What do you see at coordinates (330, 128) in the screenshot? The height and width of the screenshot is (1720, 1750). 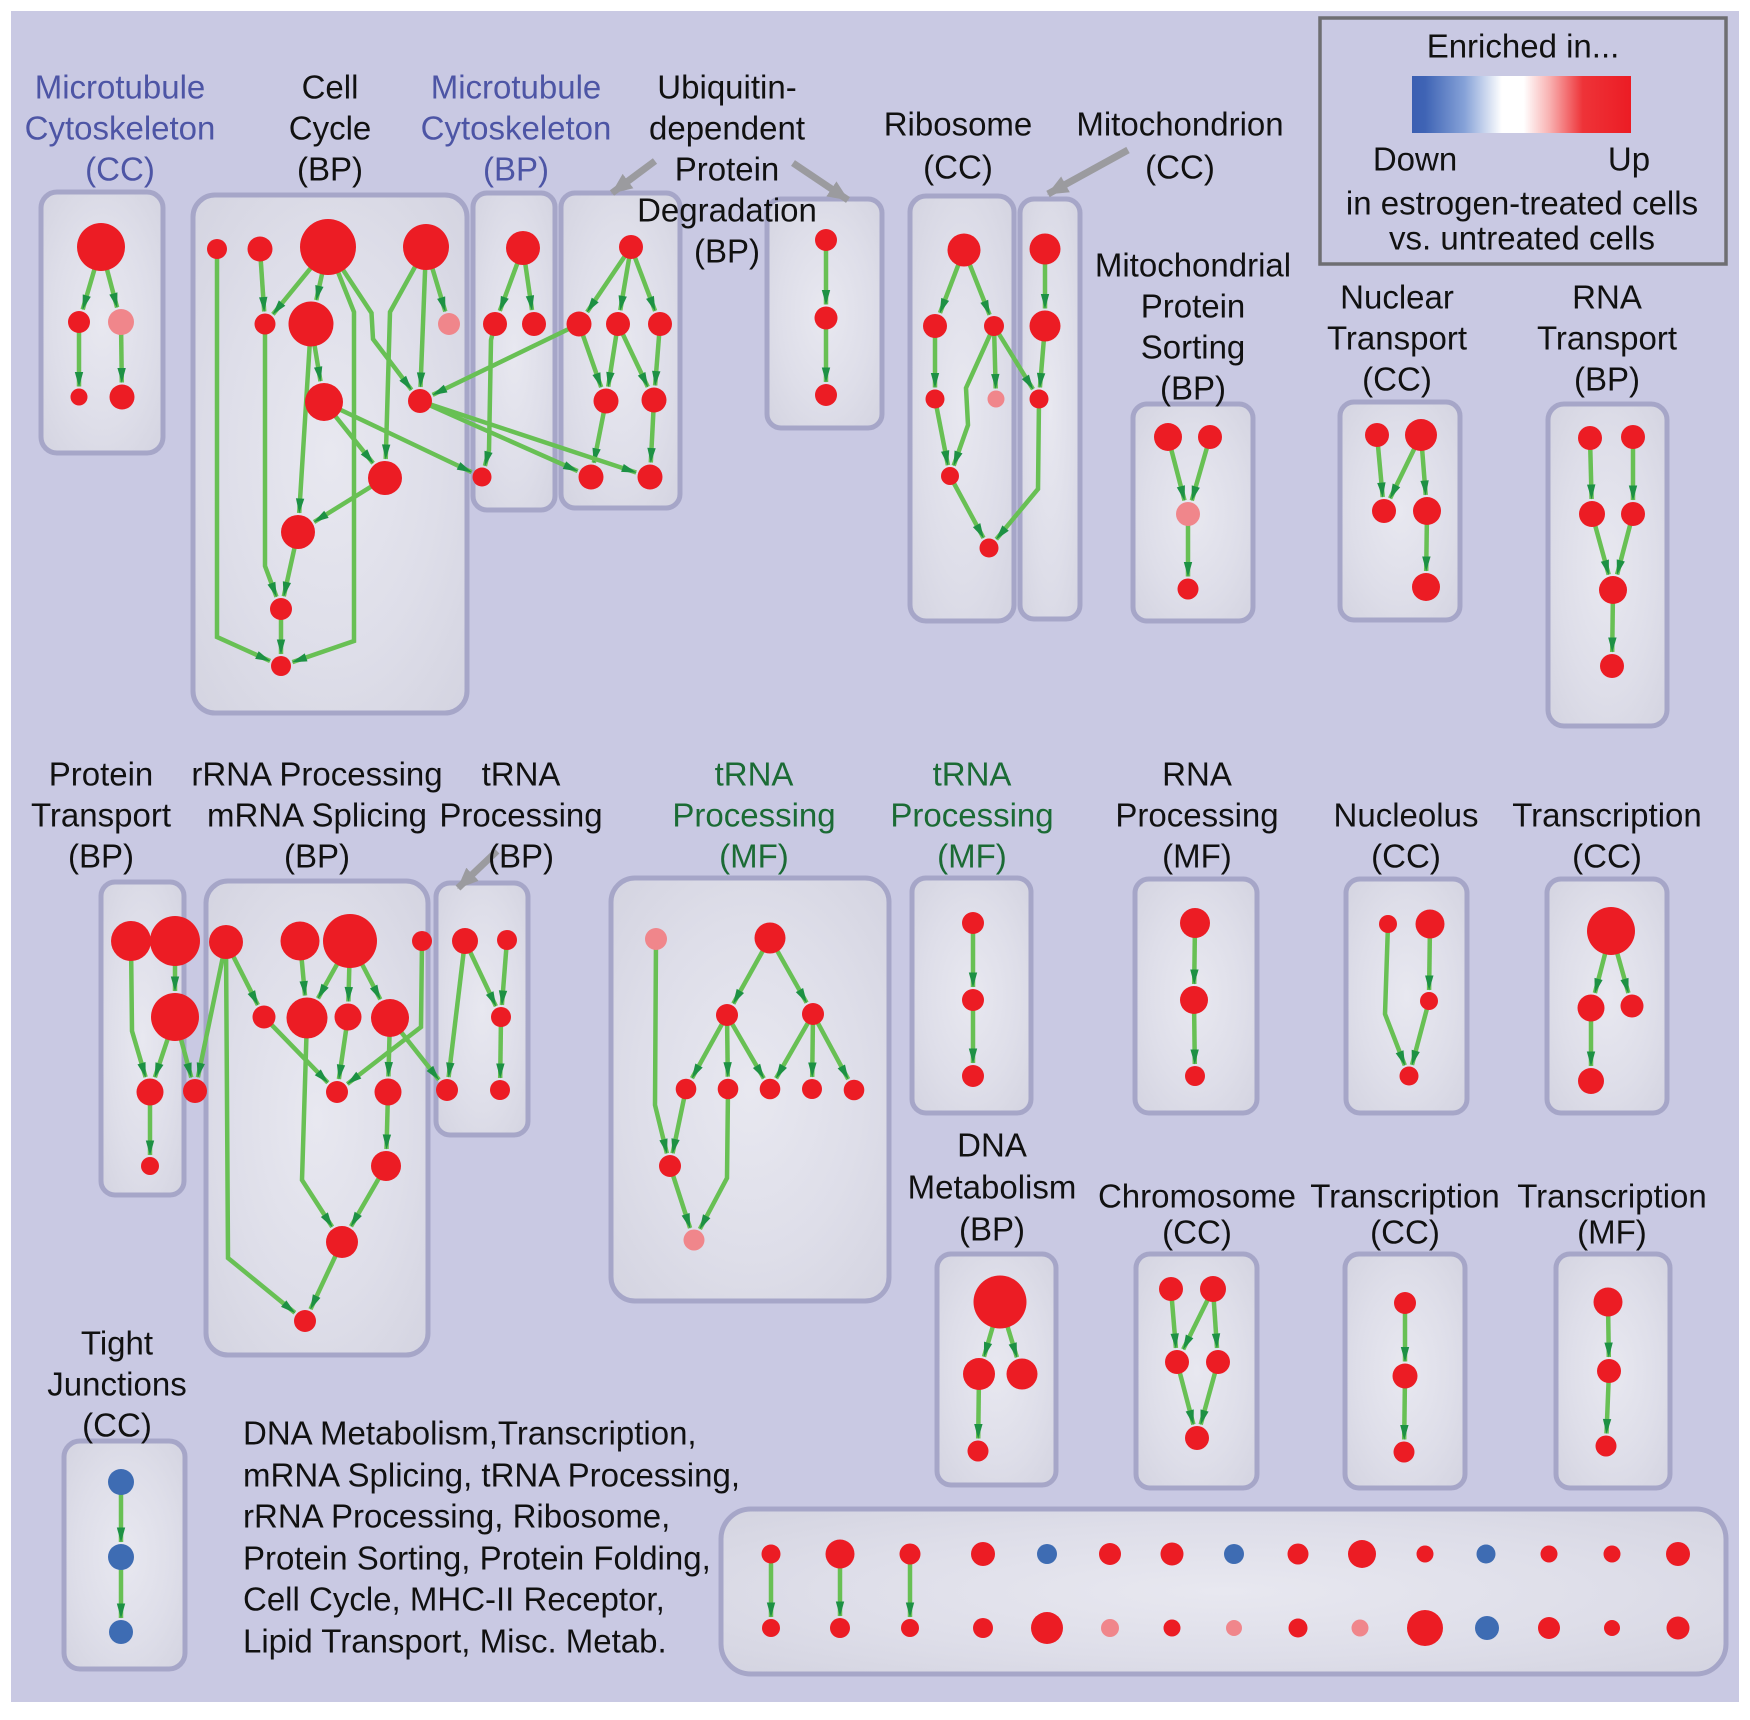 I see `svg-text: Cycle` at bounding box center [330, 128].